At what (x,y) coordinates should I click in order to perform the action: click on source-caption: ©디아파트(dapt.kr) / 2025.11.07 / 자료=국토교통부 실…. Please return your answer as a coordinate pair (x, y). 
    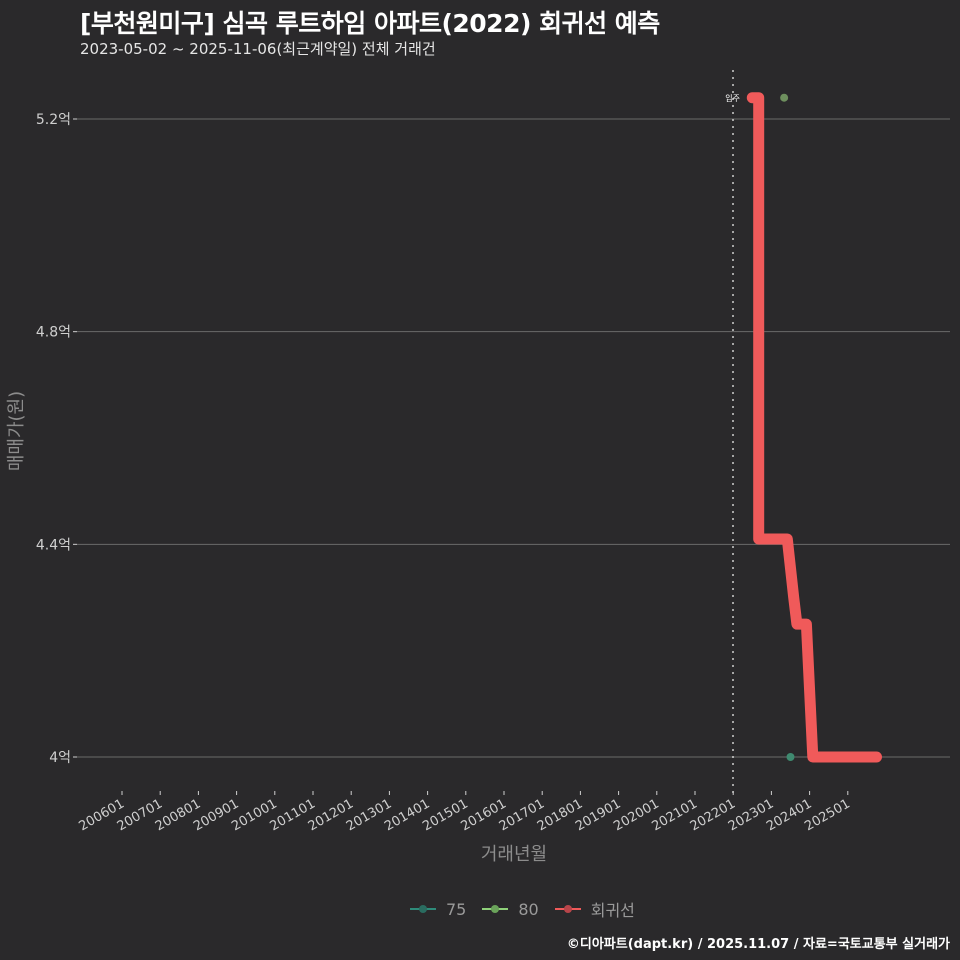
    Looking at the image, I should click on (758, 944).